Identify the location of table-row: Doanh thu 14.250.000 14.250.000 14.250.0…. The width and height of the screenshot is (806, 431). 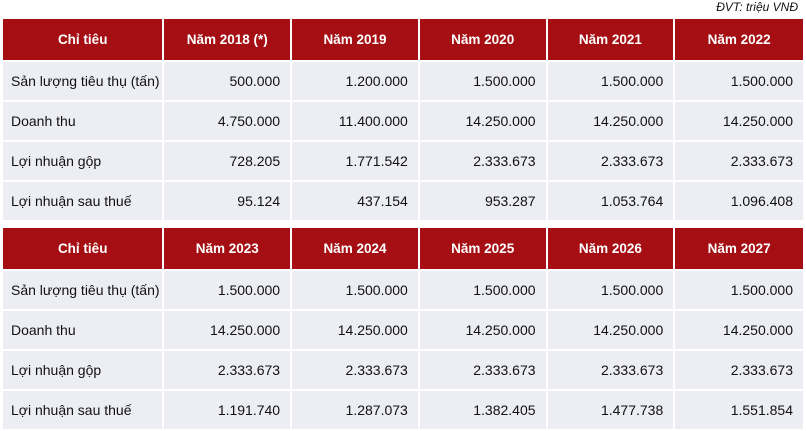
(403, 329).